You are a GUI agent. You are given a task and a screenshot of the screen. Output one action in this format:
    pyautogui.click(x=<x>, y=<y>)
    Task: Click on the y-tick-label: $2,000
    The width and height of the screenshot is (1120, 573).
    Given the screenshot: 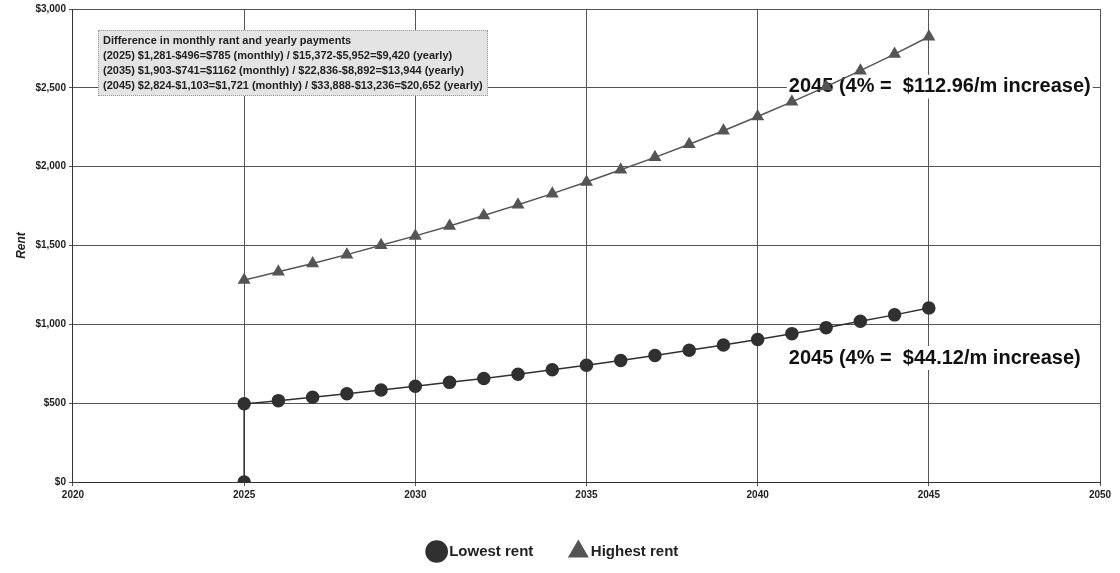 What is the action you would take?
    pyautogui.click(x=51, y=166)
    